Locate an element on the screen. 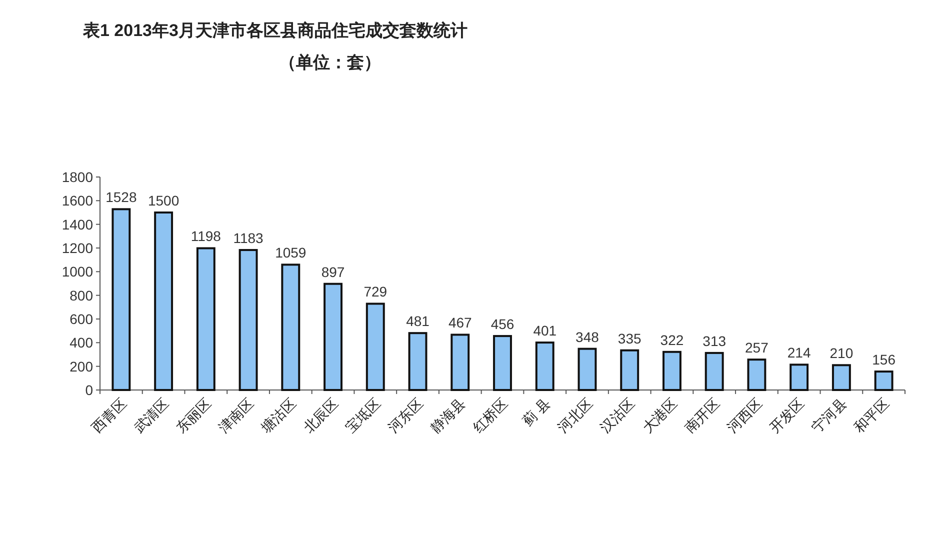 The image size is (941, 550). data-label: 1528 is located at coordinates (121, 197).